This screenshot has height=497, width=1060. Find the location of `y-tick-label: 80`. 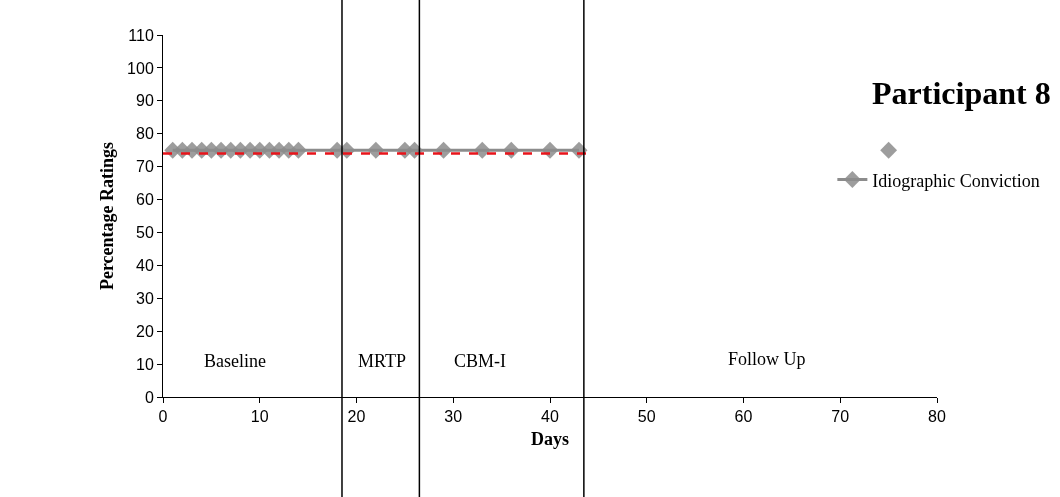

y-tick-label: 80 is located at coordinates (145, 134).